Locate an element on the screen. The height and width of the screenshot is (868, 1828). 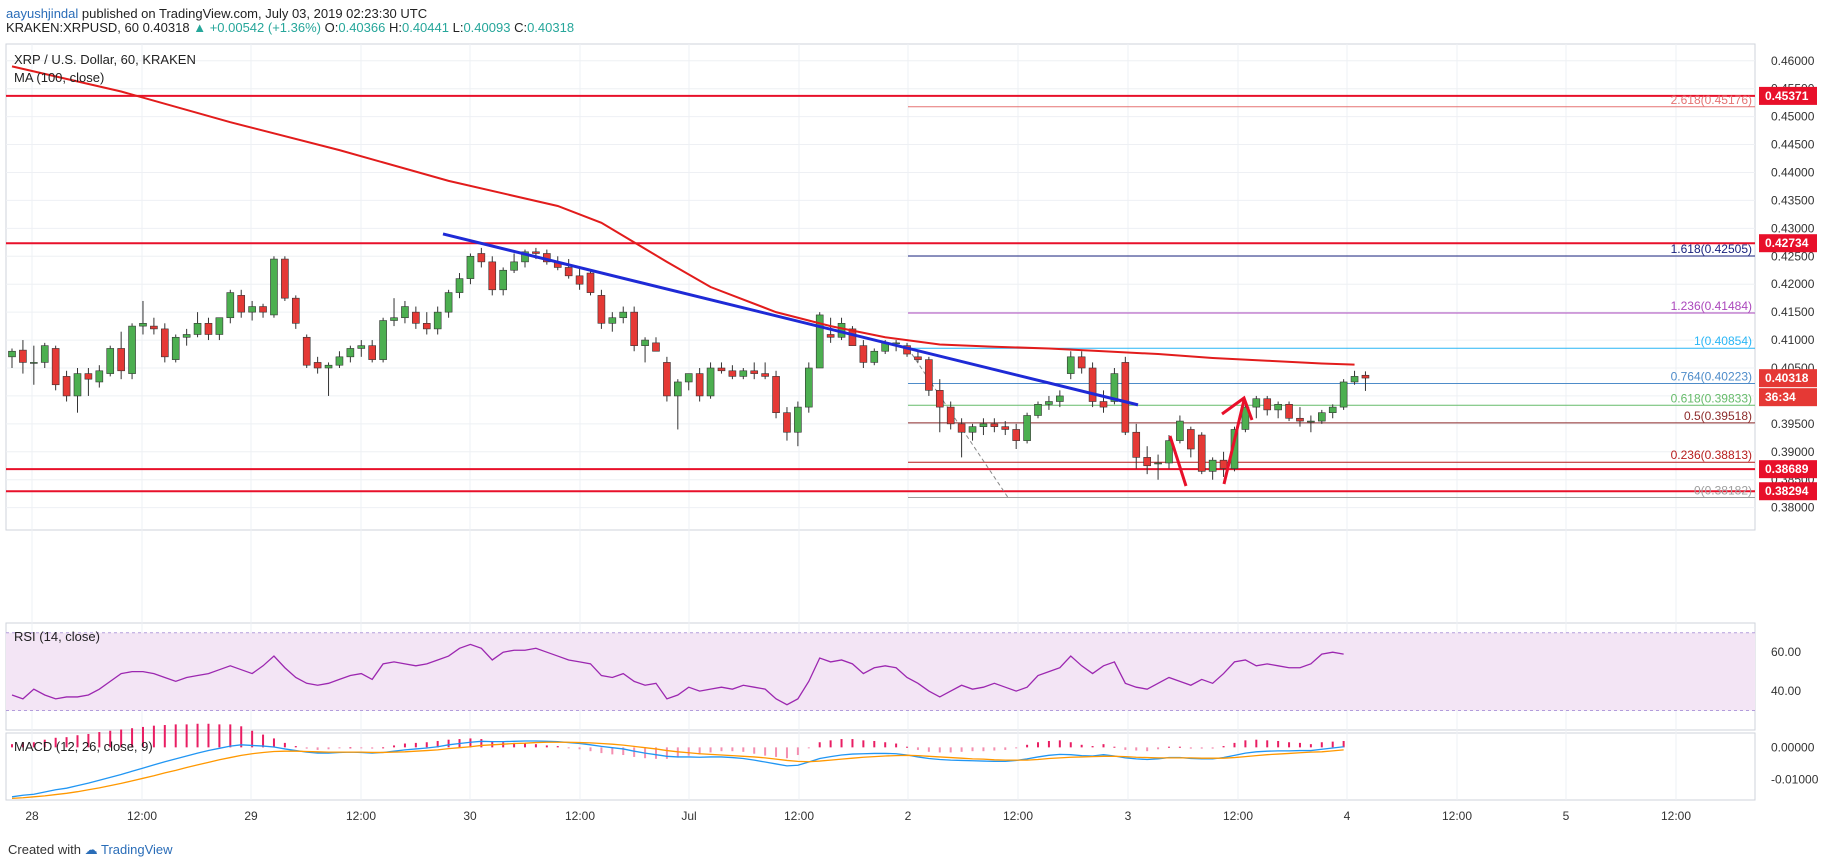
macd-line is located at coordinates (677, 769).